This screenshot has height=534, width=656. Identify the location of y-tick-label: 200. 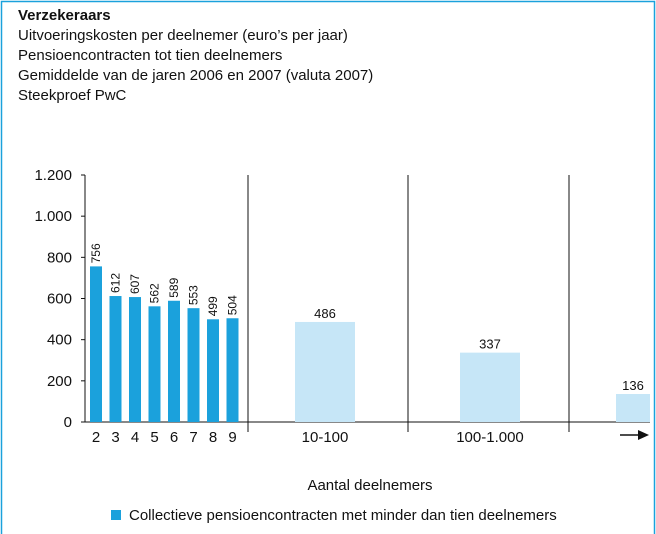
(59, 381).